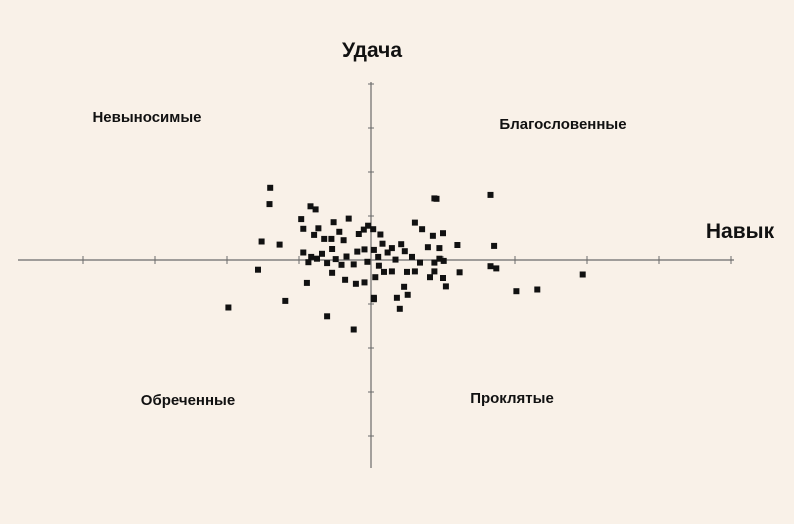 The image size is (794, 524). What do you see at coordinates (146, 117) in the screenshot?
I see `quadrant-label-top-left: Невыносимые` at bounding box center [146, 117].